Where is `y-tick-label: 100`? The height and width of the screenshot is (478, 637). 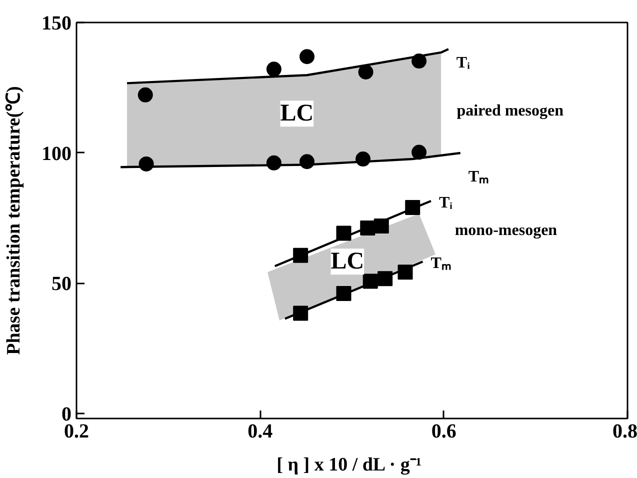
y-tick-label: 100 is located at coordinates (57, 153).